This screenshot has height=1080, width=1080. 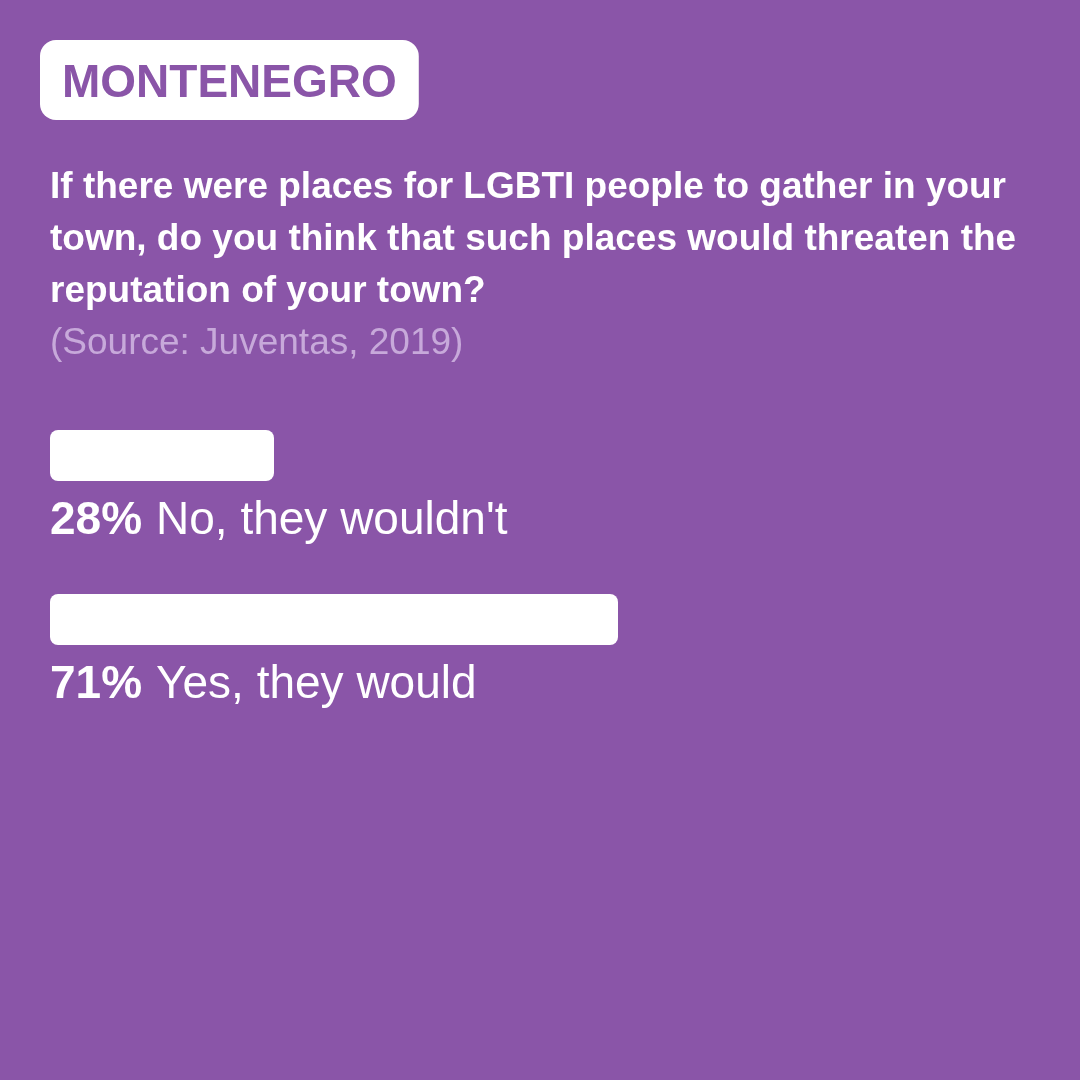 I want to click on text: (Source: Juventas, 2019), so click(x=257, y=341).